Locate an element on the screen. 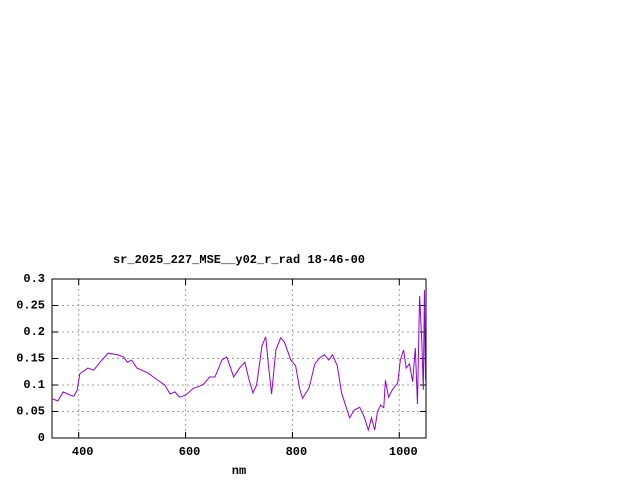 Image resolution: width=640 pixels, height=480 pixels. y-tick-label: 0.25 is located at coordinates (30, 306).